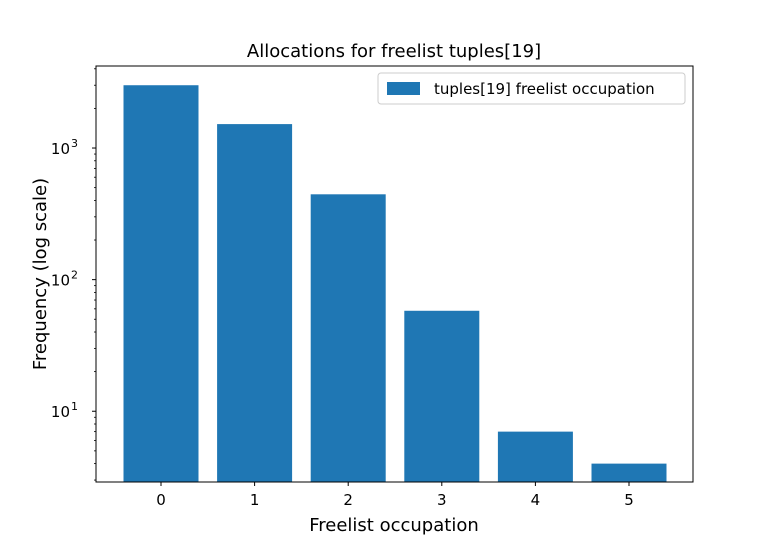 This screenshot has width=770, height=542. What do you see at coordinates (348, 500) in the screenshot?
I see `x-tick-label: 2` at bounding box center [348, 500].